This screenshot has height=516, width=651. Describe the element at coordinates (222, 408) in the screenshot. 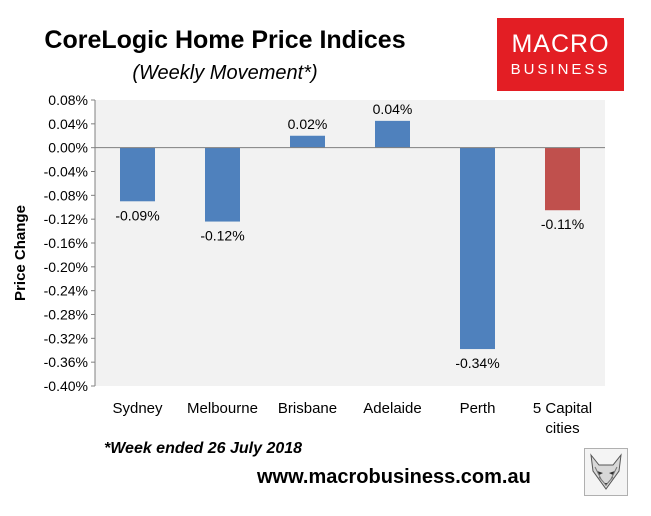

I see `x-tick-label: Melbourne` at that location.